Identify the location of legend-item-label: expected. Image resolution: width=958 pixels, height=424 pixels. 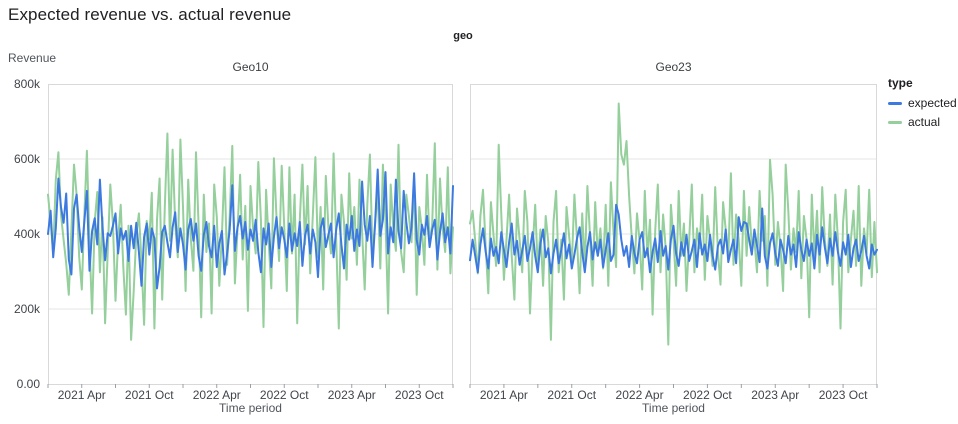
(932, 103).